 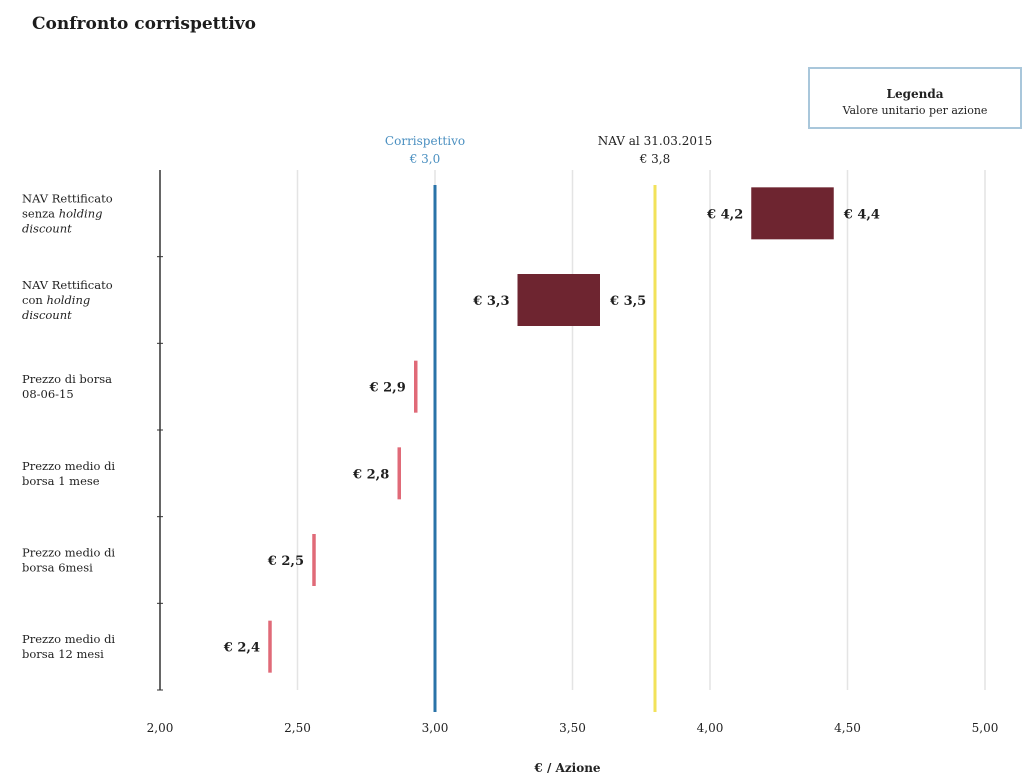 I want to click on range-high-label: € 4,4, so click(x=861, y=214).